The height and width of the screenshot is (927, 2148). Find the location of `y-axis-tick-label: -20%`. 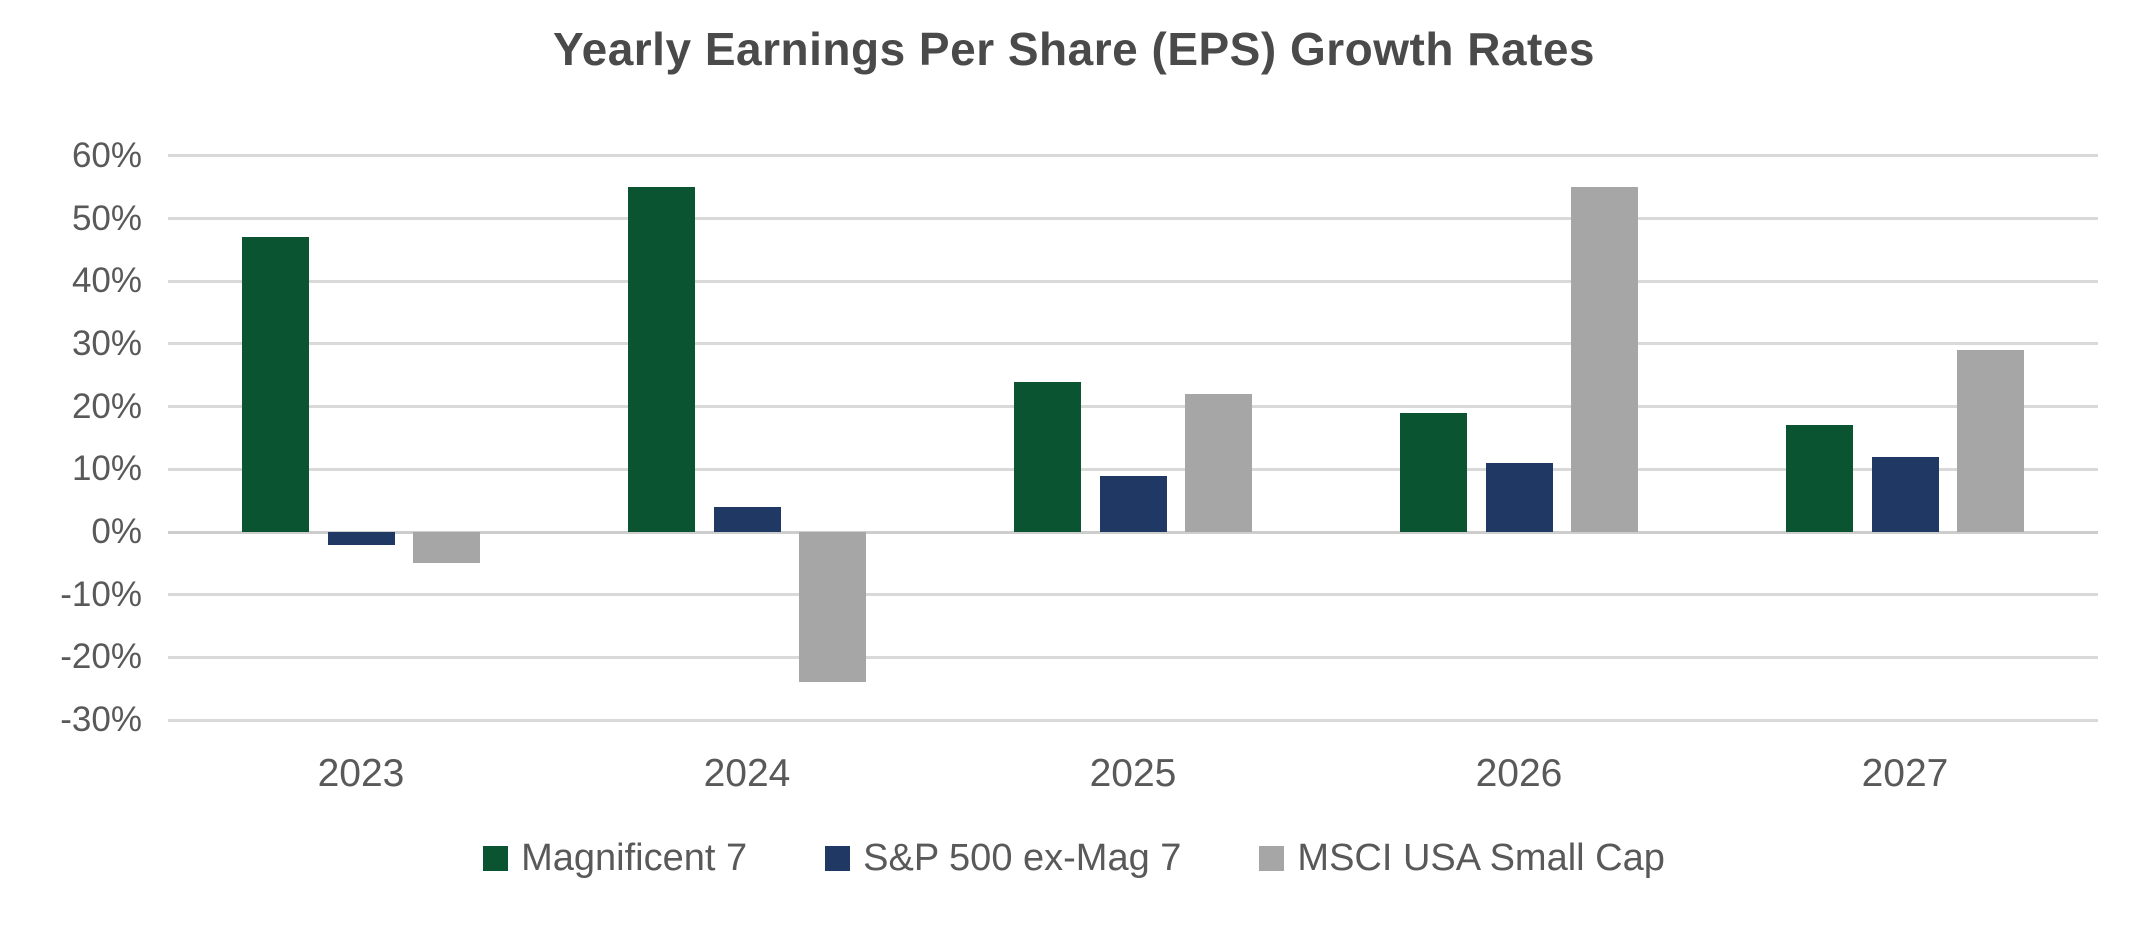

y-axis-tick-label: -20% is located at coordinates (101, 657).